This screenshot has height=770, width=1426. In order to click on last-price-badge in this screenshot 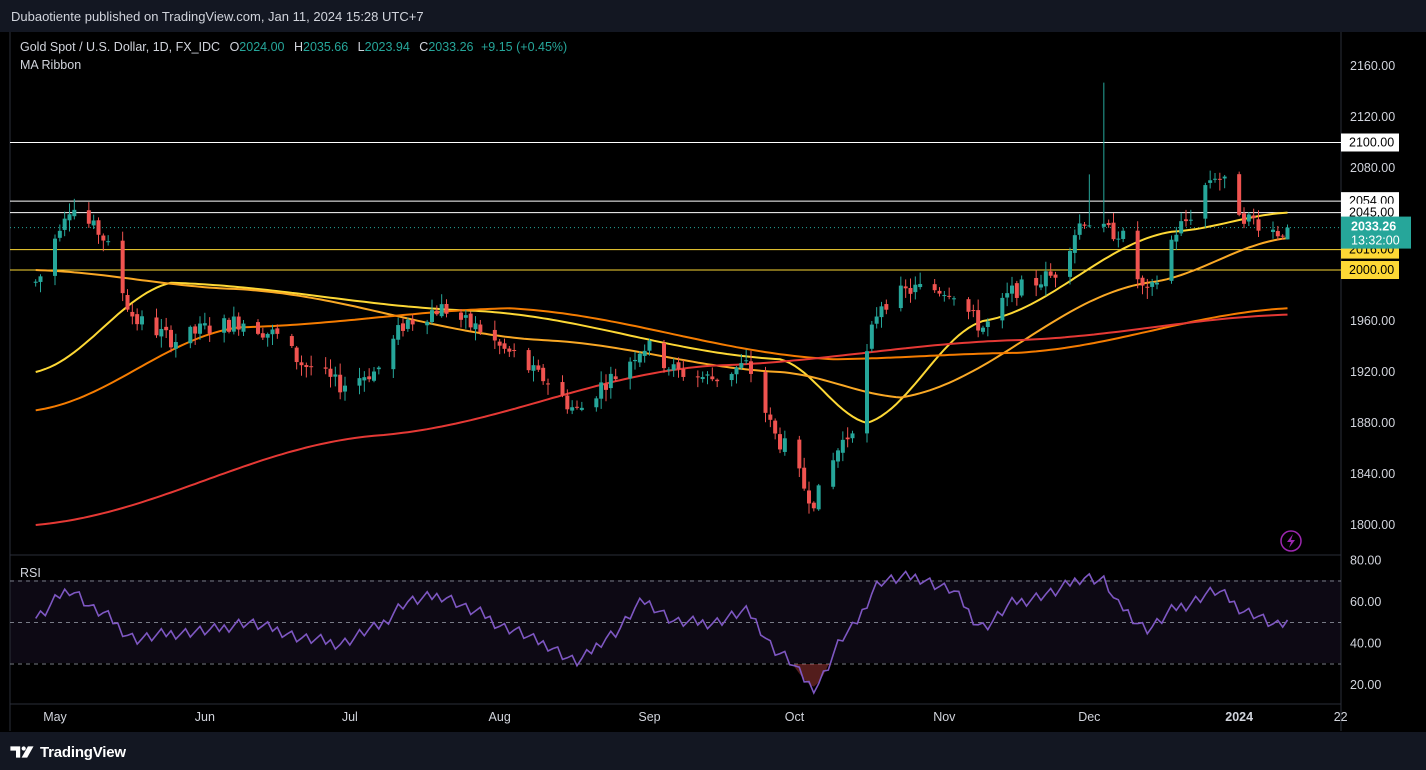, I will do `click(1376, 232)`.